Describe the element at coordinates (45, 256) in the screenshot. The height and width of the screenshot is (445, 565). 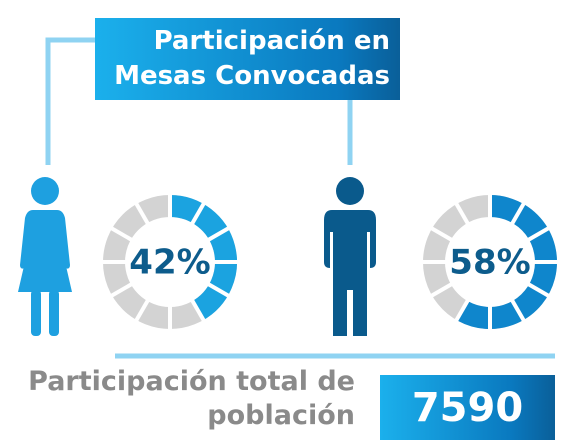
I see `woman-icon` at that location.